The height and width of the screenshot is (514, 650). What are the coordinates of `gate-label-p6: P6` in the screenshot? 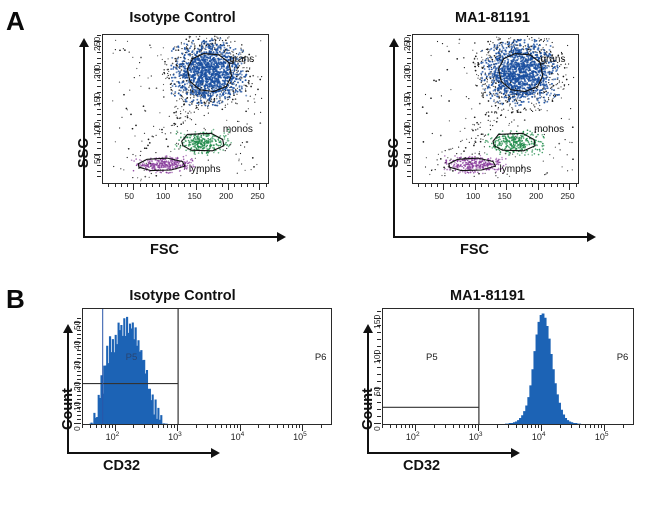 It's located at (320, 357).